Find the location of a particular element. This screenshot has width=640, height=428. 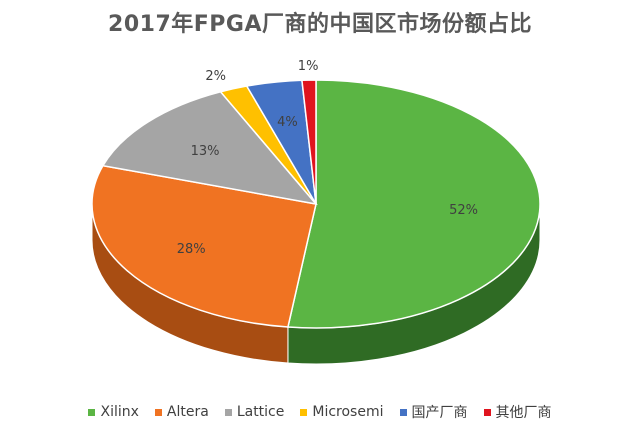

data-label-1: 28% is located at coordinates (191, 249).